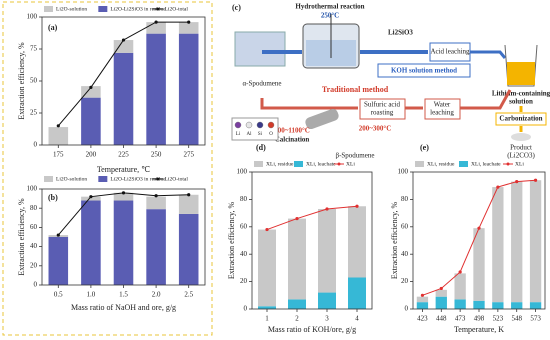 The width and height of the screenshot is (550, 340). I want to click on y-tick-label: 60, so click(244, 226).